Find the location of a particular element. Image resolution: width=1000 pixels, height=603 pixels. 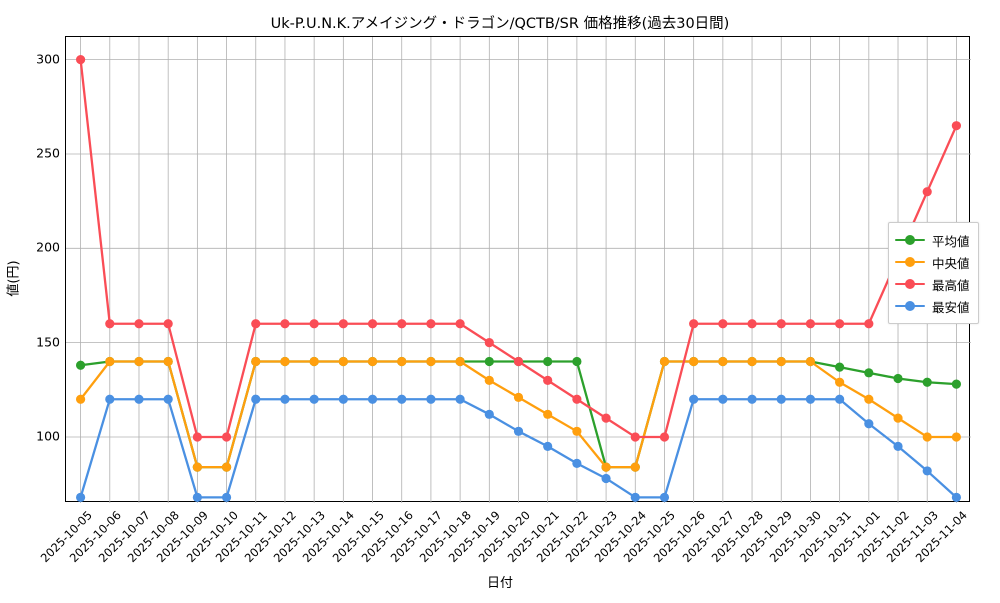

y-tick-label: 250 is located at coordinates (48, 153).